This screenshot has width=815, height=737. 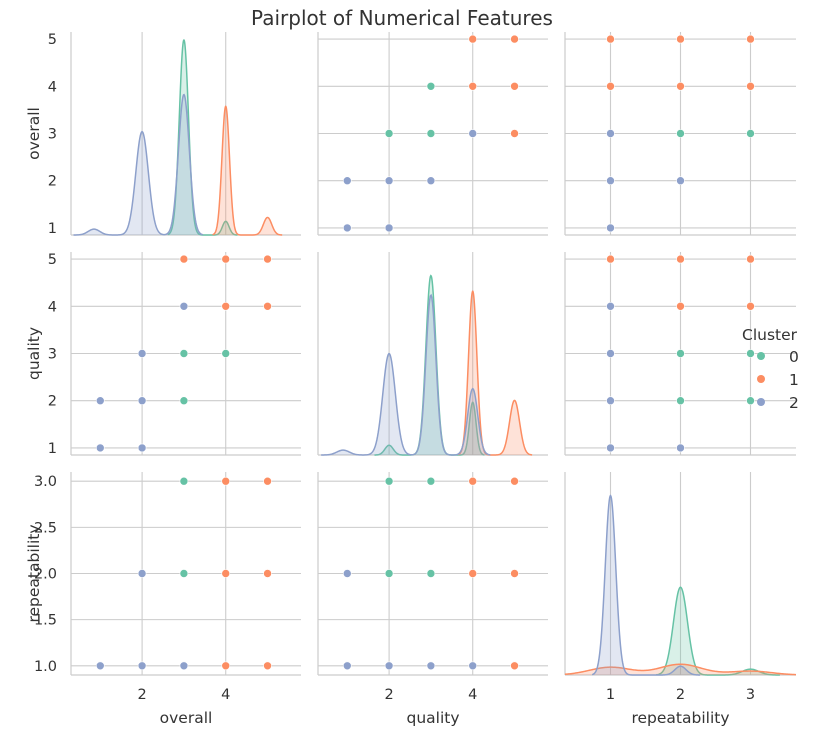 I want to click on legend-label-0: 0, so click(x=794, y=357).